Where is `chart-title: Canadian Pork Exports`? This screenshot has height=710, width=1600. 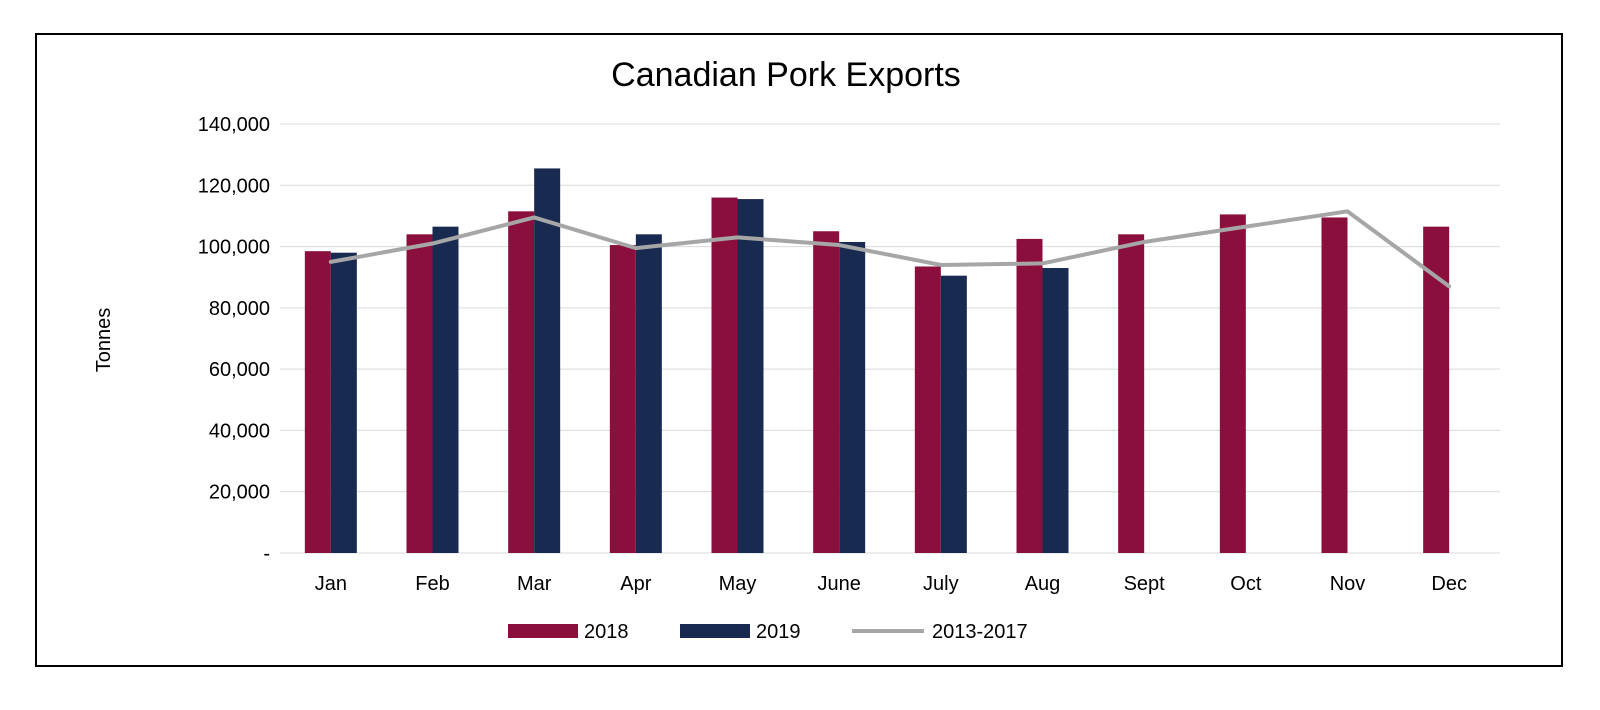
chart-title: Canadian Pork Exports is located at coordinates (786, 75).